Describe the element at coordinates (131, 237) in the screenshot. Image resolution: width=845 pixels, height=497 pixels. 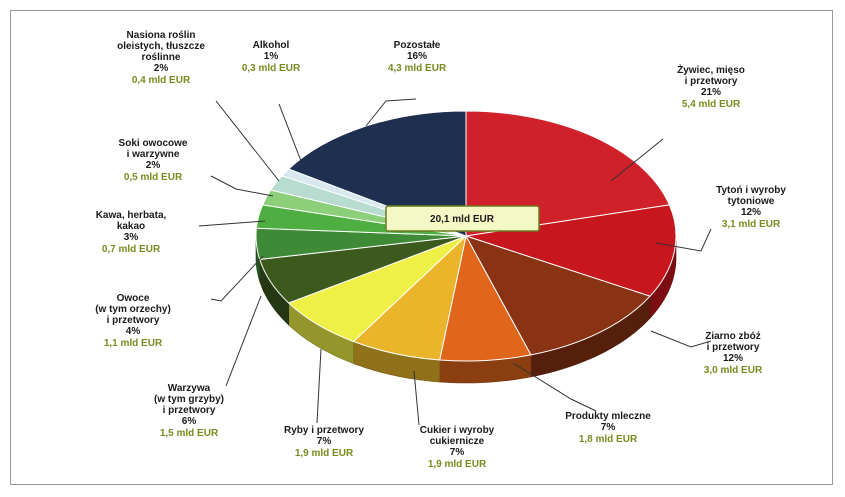
I see `slice-percent: 3%` at that location.